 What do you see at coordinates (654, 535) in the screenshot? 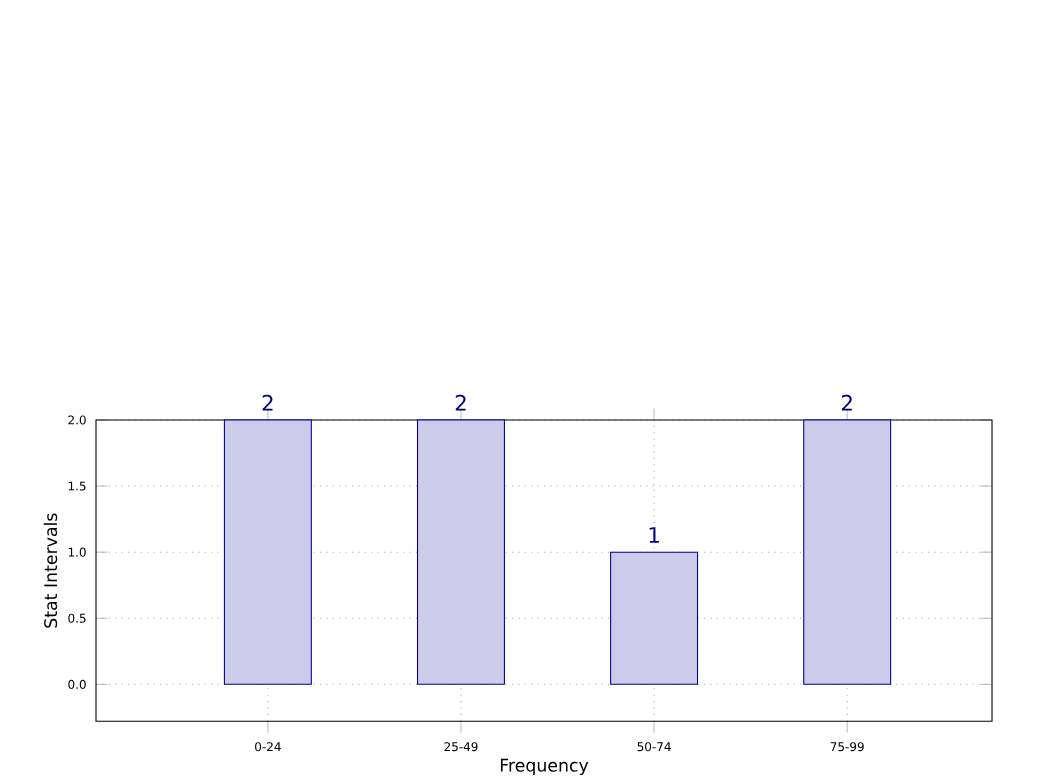
I see `data-label: 1` at bounding box center [654, 535].